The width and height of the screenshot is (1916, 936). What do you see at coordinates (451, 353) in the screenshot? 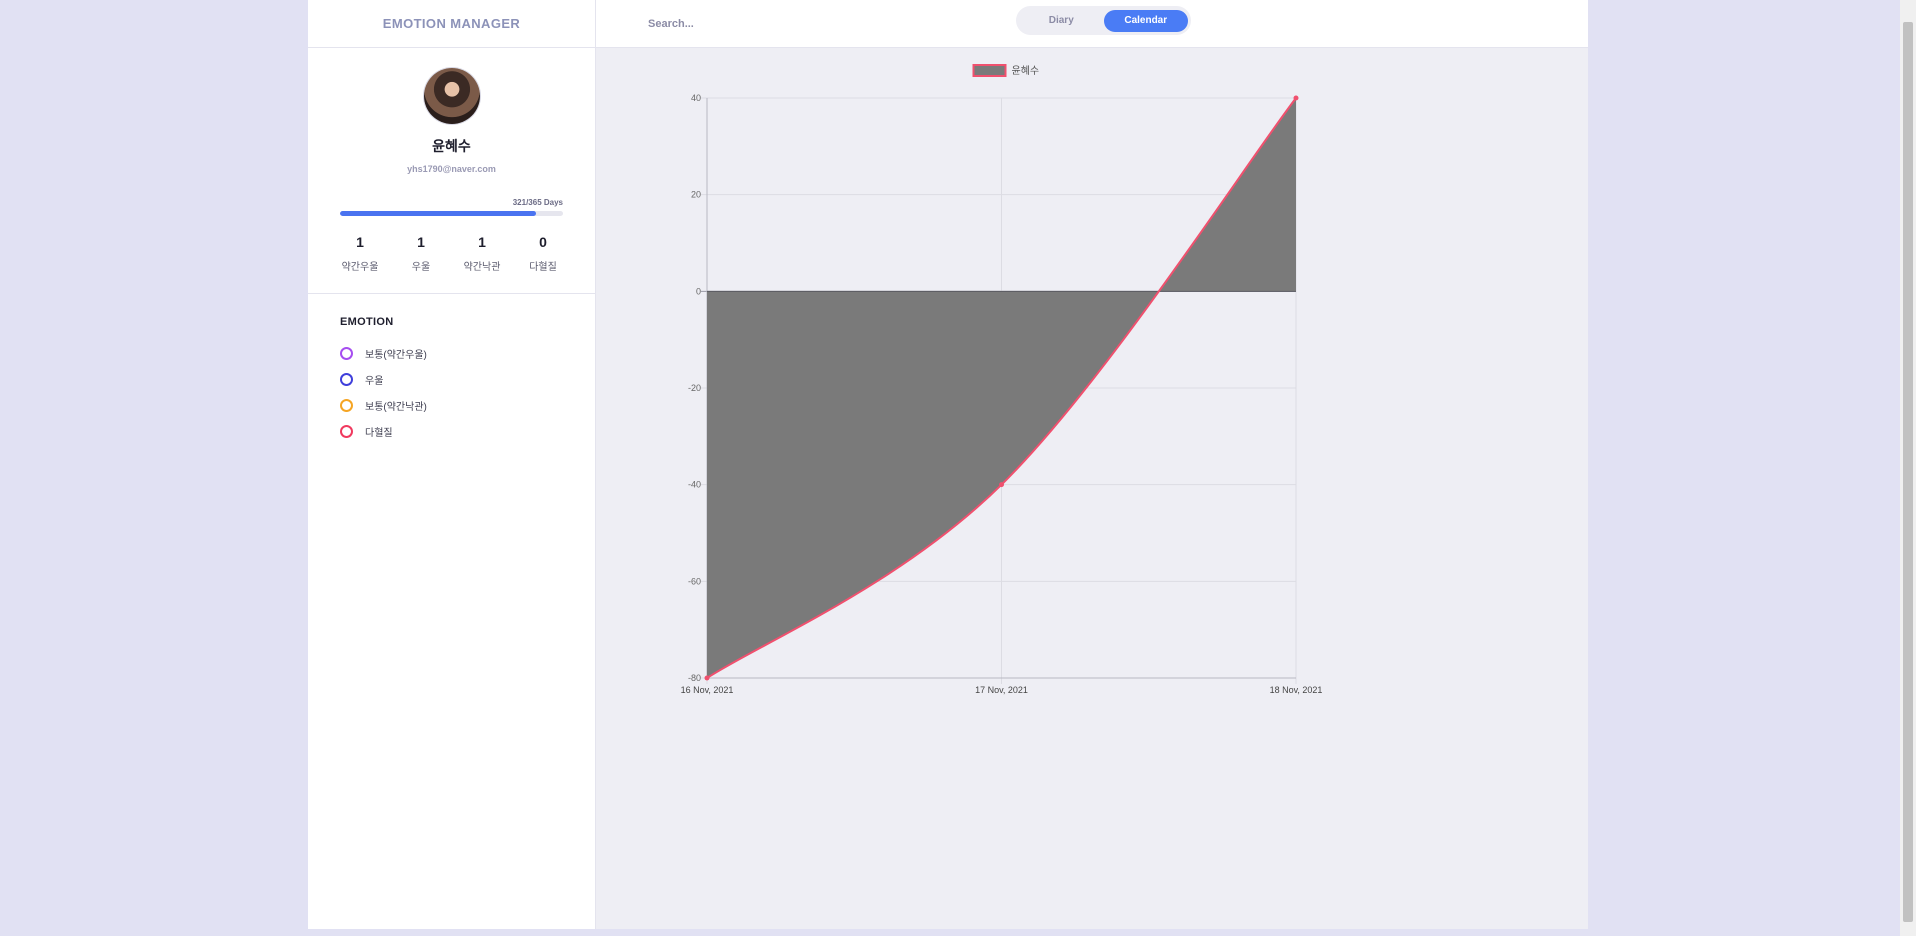
I see `emotion-item-slightly-depressed: 보통(약간우울)` at bounding box center [451, 353].